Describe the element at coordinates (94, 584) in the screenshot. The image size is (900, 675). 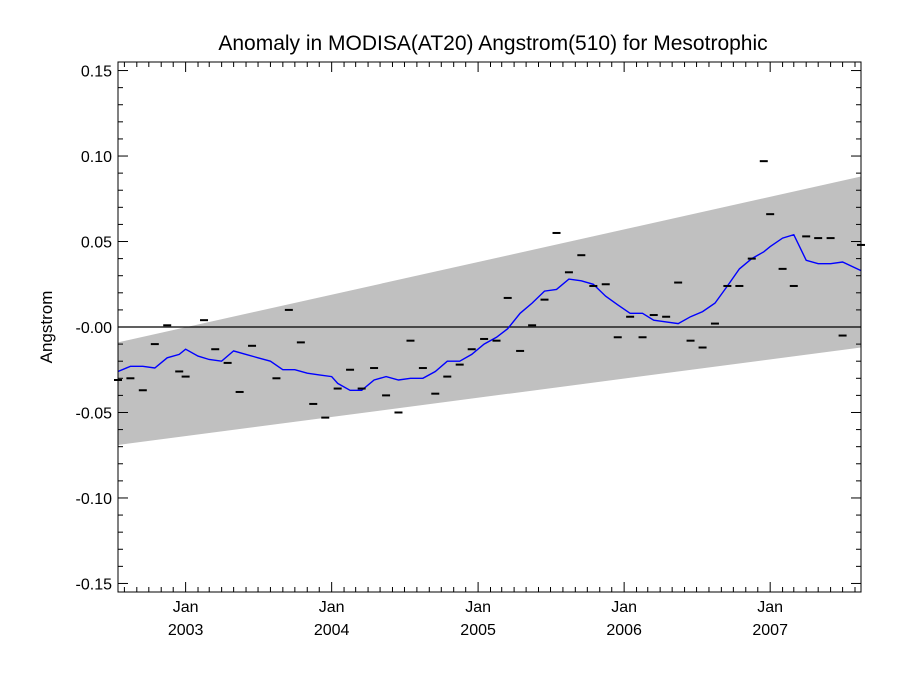
I see `y-tick-label: -0.15` at that location.